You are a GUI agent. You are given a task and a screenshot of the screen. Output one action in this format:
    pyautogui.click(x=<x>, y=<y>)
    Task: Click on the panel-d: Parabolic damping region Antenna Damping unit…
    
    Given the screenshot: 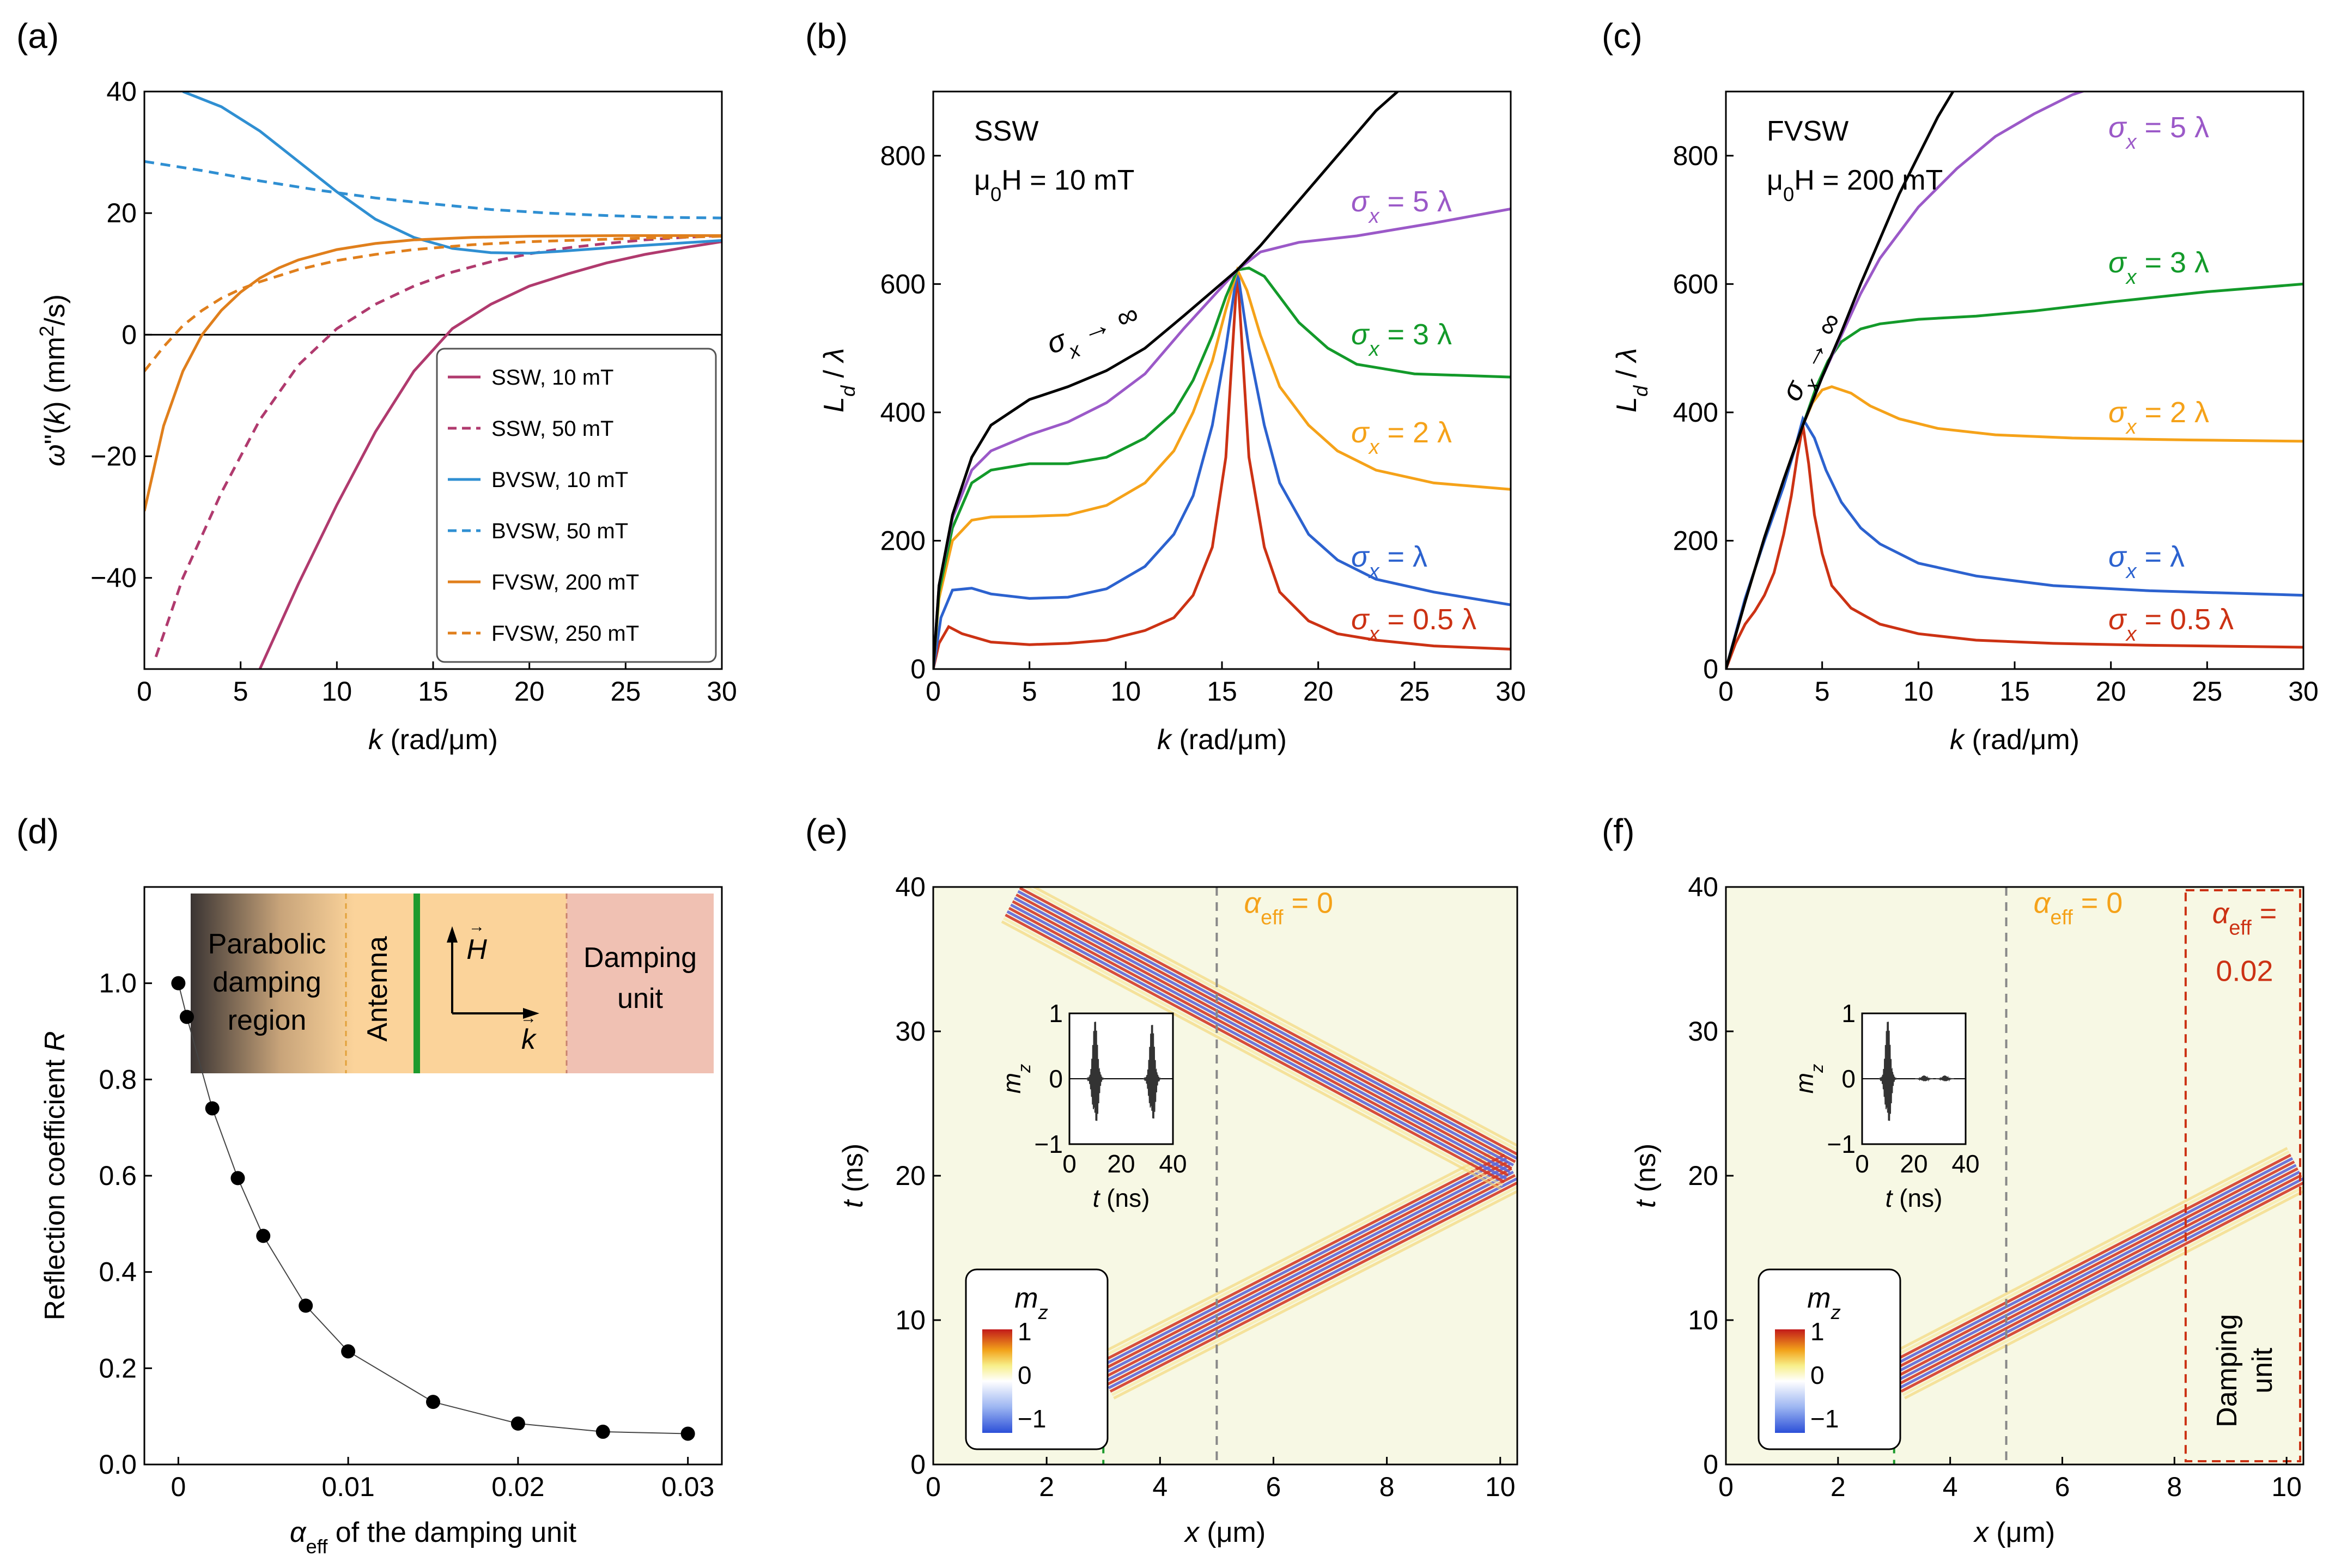 What is the action you would take?
    pyautogui.click(x=370, y=1185)
    